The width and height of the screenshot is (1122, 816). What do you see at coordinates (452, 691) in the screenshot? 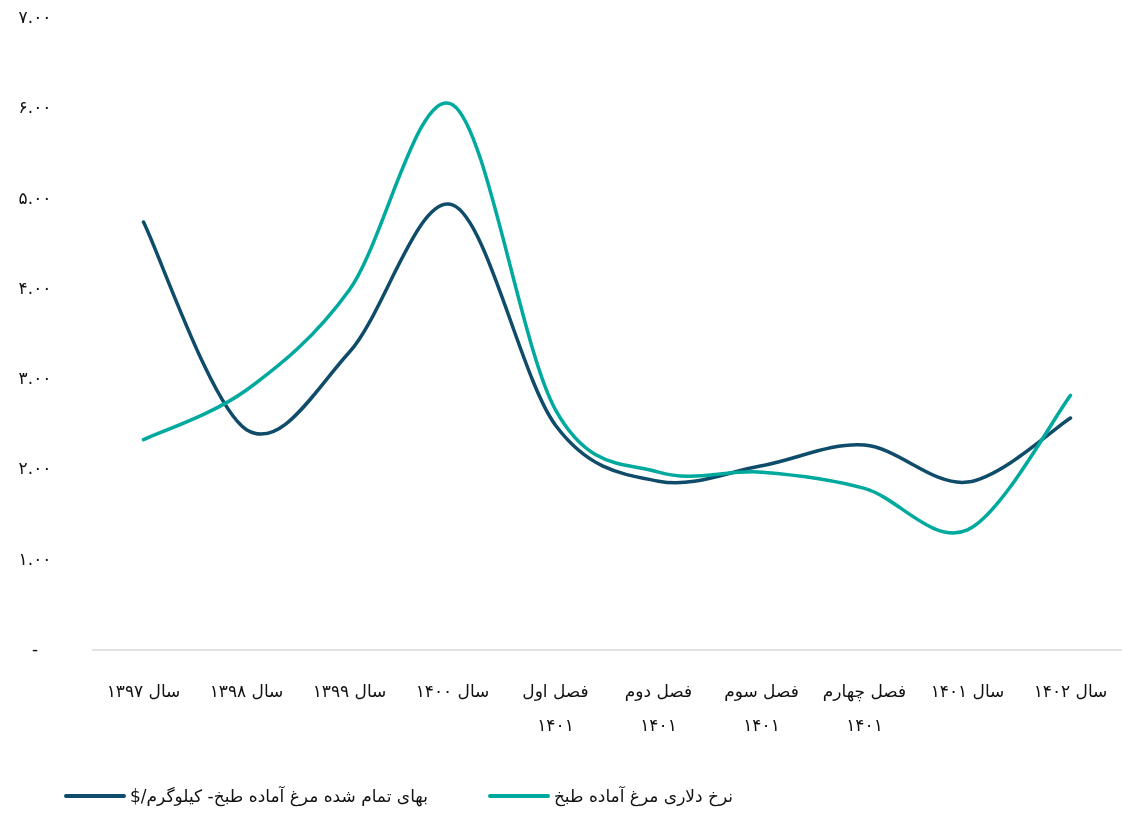
I see `x-tick-label: سال ۱۴۰۰` at bounding box center [452, 691].